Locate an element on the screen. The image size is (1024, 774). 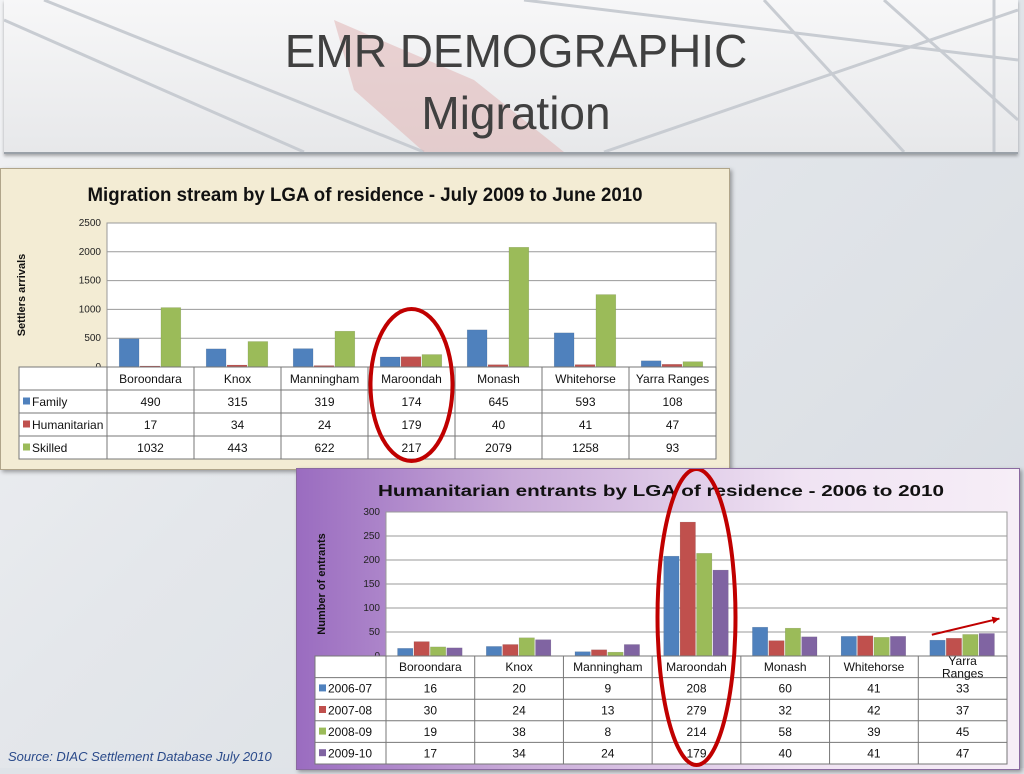
table-cell-skilled-monash: 2079 is located at coordinates (498, 448).